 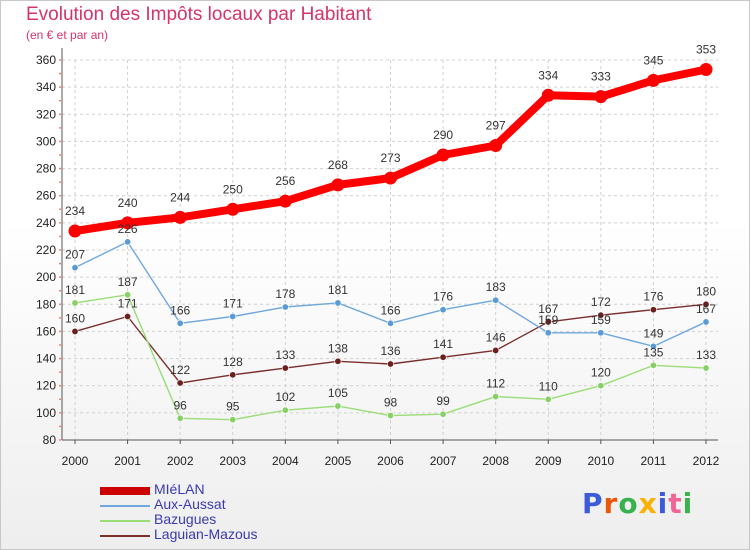 I want to click on data-label: 135, so click(x=653, y=352).